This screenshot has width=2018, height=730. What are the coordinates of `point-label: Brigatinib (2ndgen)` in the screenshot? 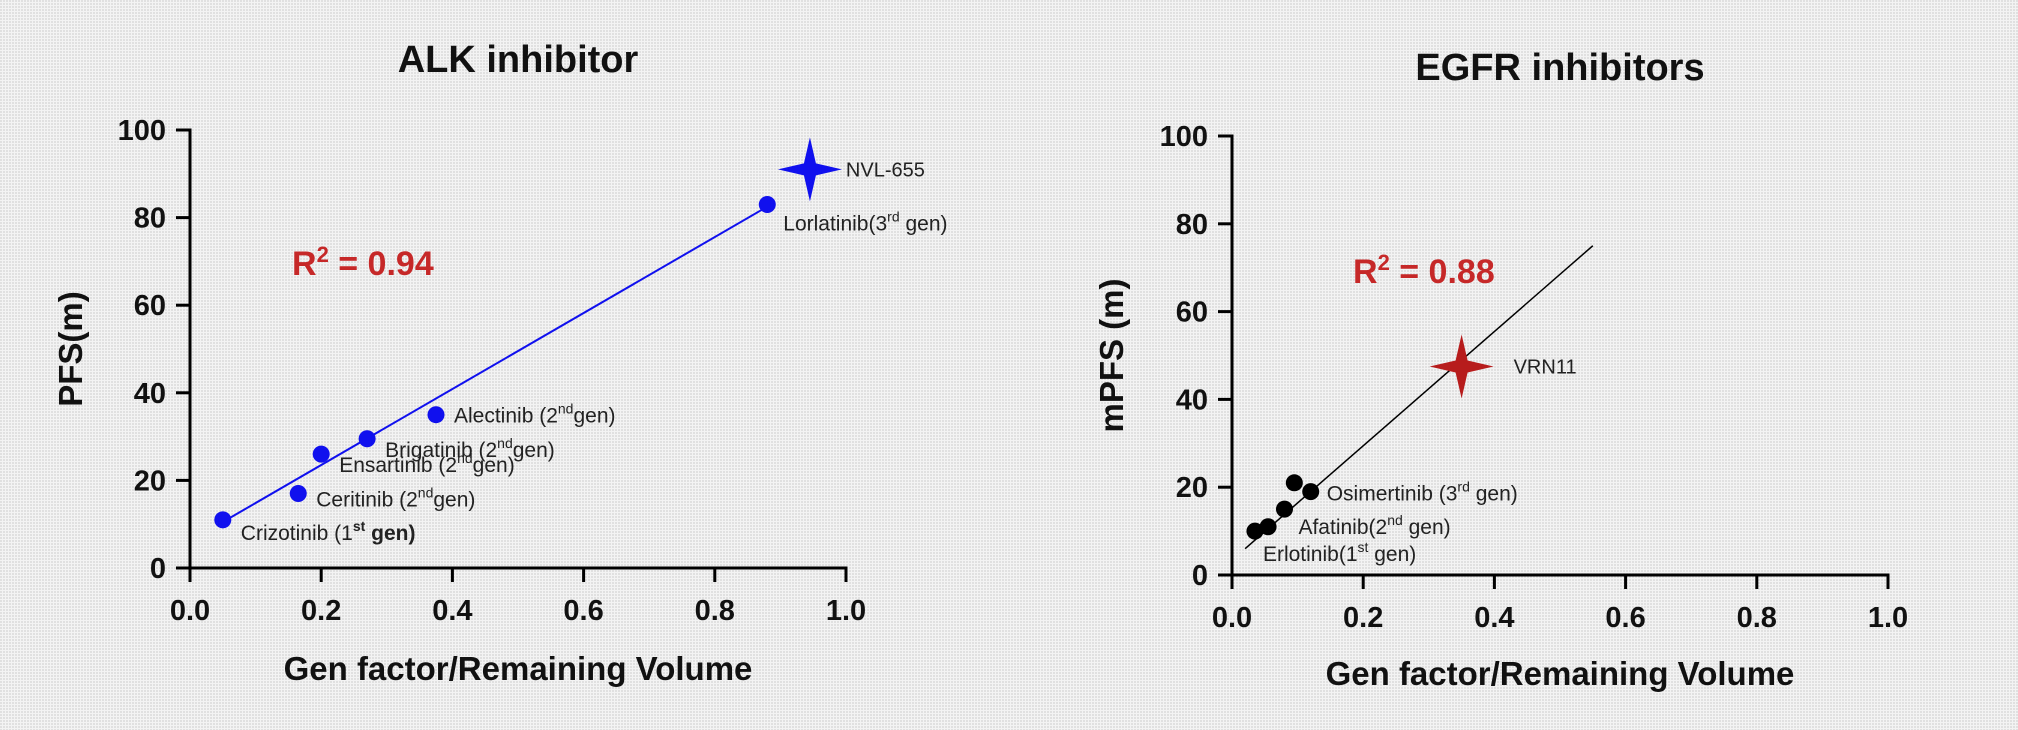 It's located at (470, 448).